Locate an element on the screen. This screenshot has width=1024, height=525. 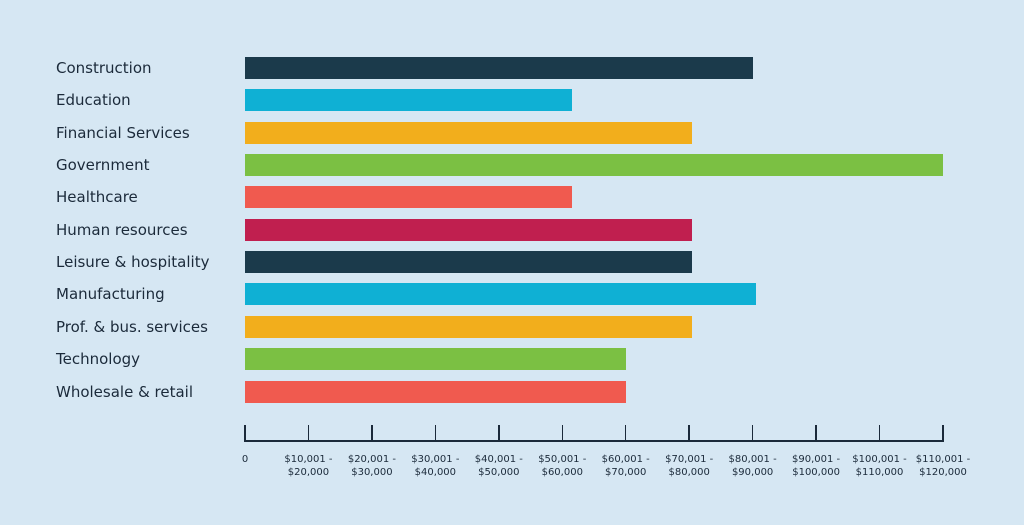
x-tick-label: $10,001 - $20,000 is located at coordinates (308, 466).